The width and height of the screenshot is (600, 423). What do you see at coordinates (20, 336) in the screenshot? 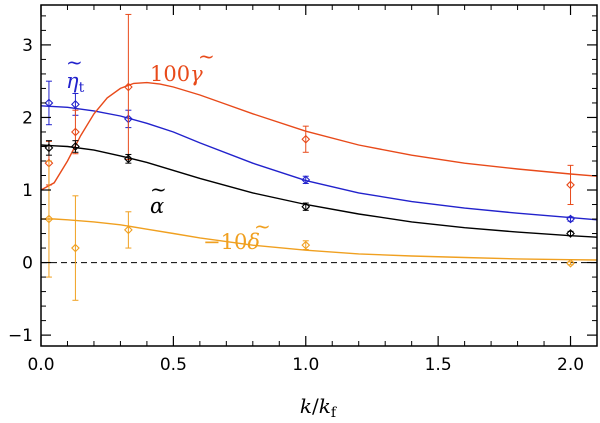
I see `y-tick-label: −1` at bounding box center [20, 336].